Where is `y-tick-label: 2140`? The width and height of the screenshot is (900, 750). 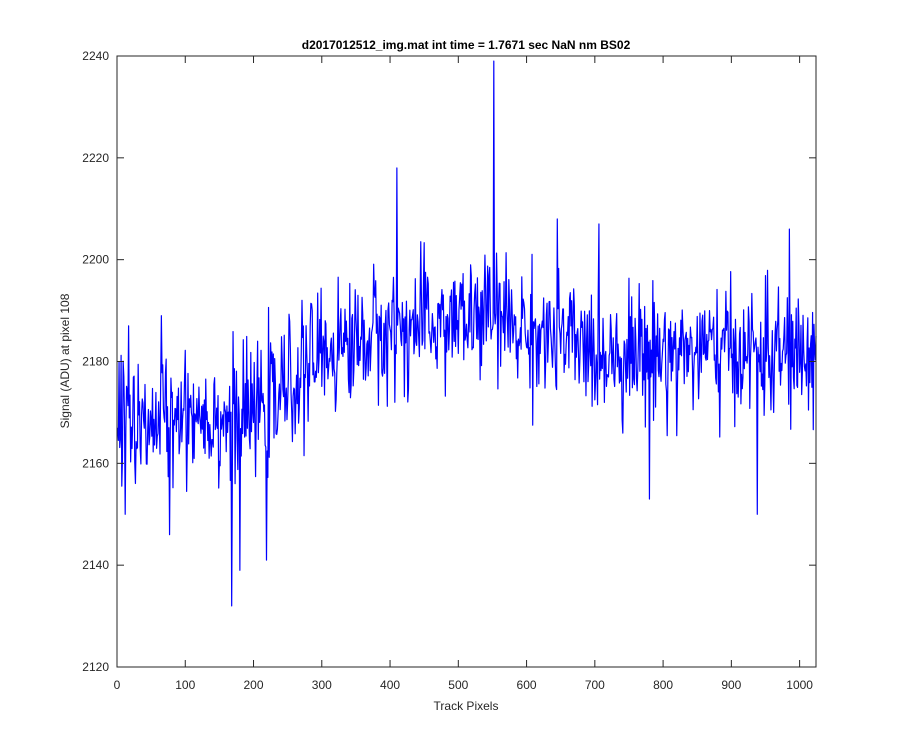 y-tick-label: 2140 is located at coordinates (95, 565).